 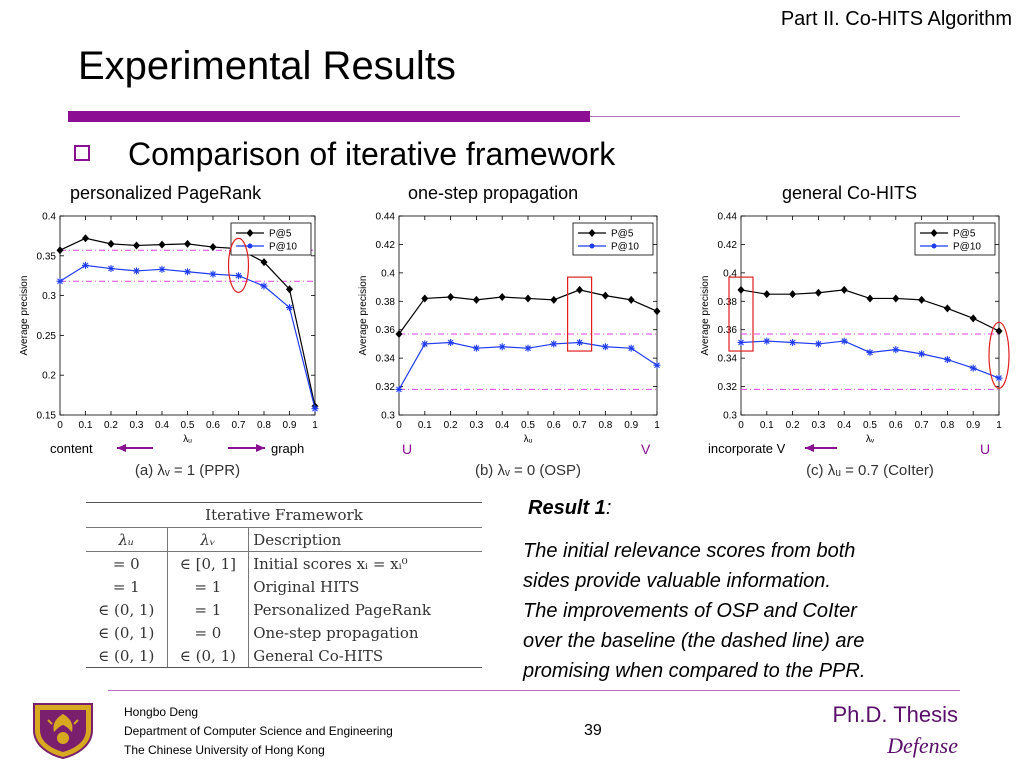 I want to click on y-tick-label: 0.44, so click(x=386, y=217).